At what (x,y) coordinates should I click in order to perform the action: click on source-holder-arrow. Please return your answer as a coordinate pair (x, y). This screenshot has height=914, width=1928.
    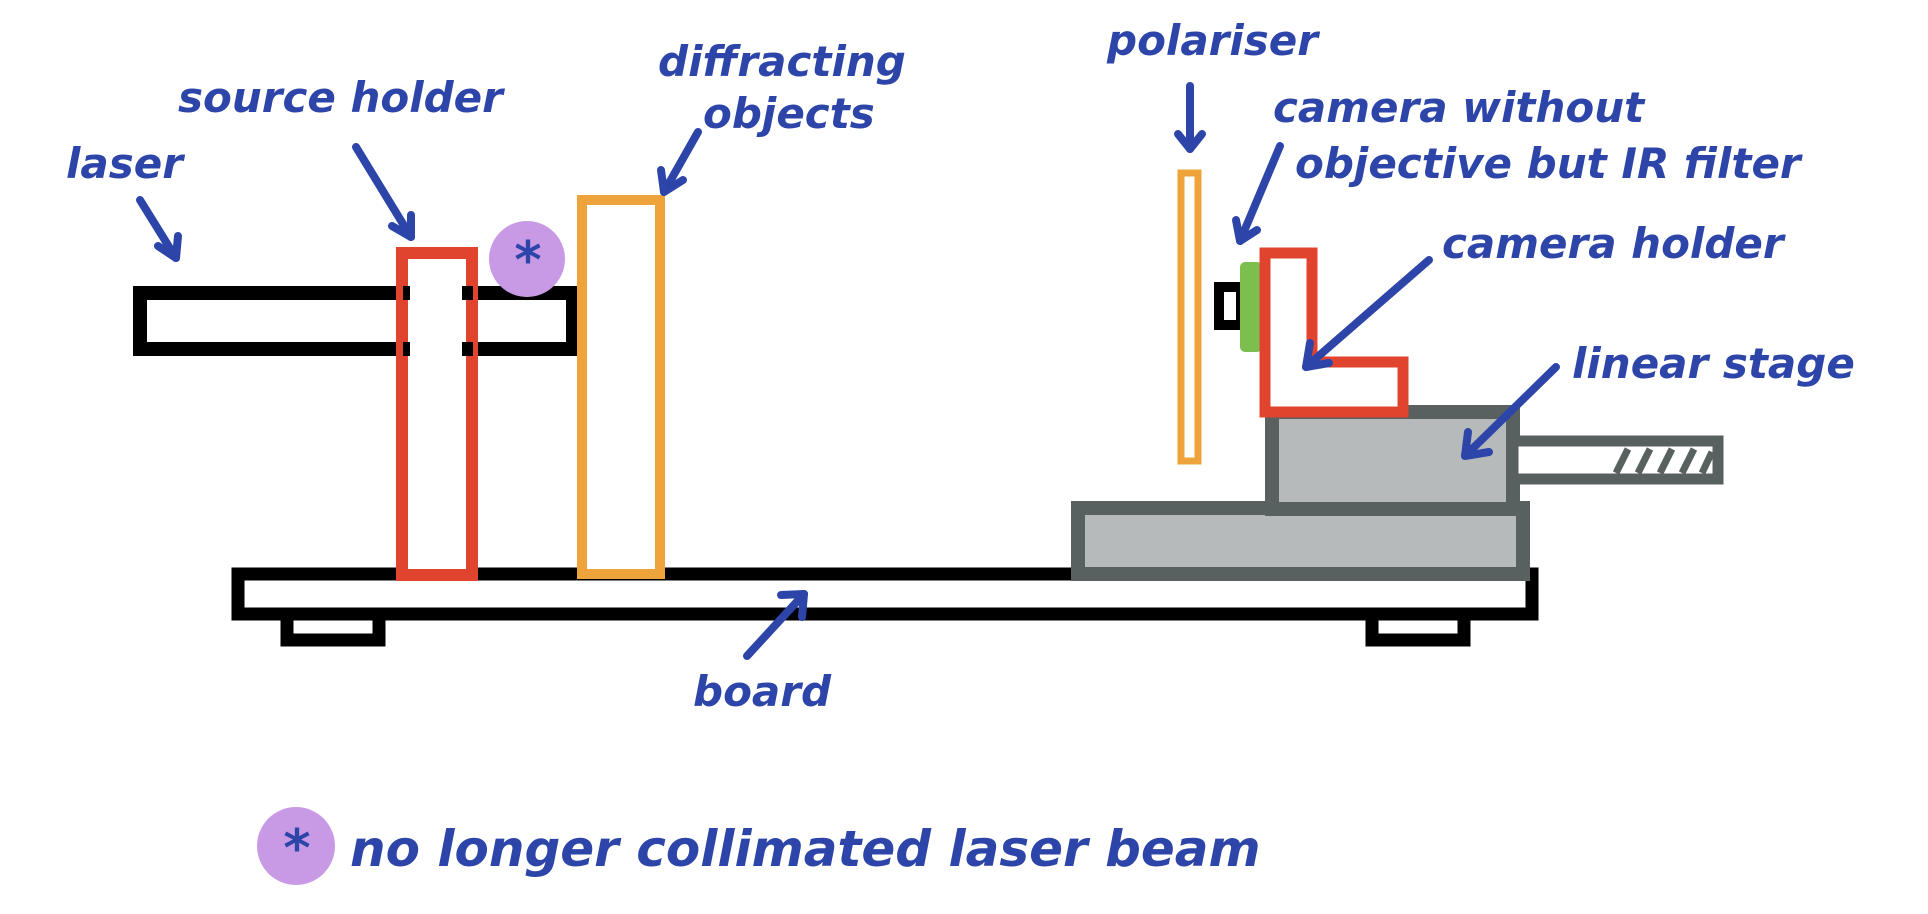
    Looking at the image, I should click on (383, 192).